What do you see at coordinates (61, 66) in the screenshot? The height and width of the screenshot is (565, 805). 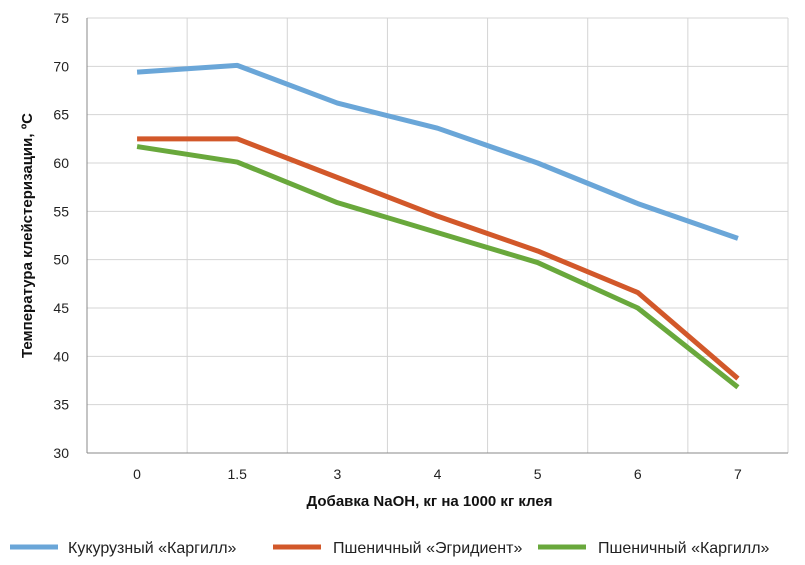 I see `y-tick-label: 70` at bounding box center [61, 66].